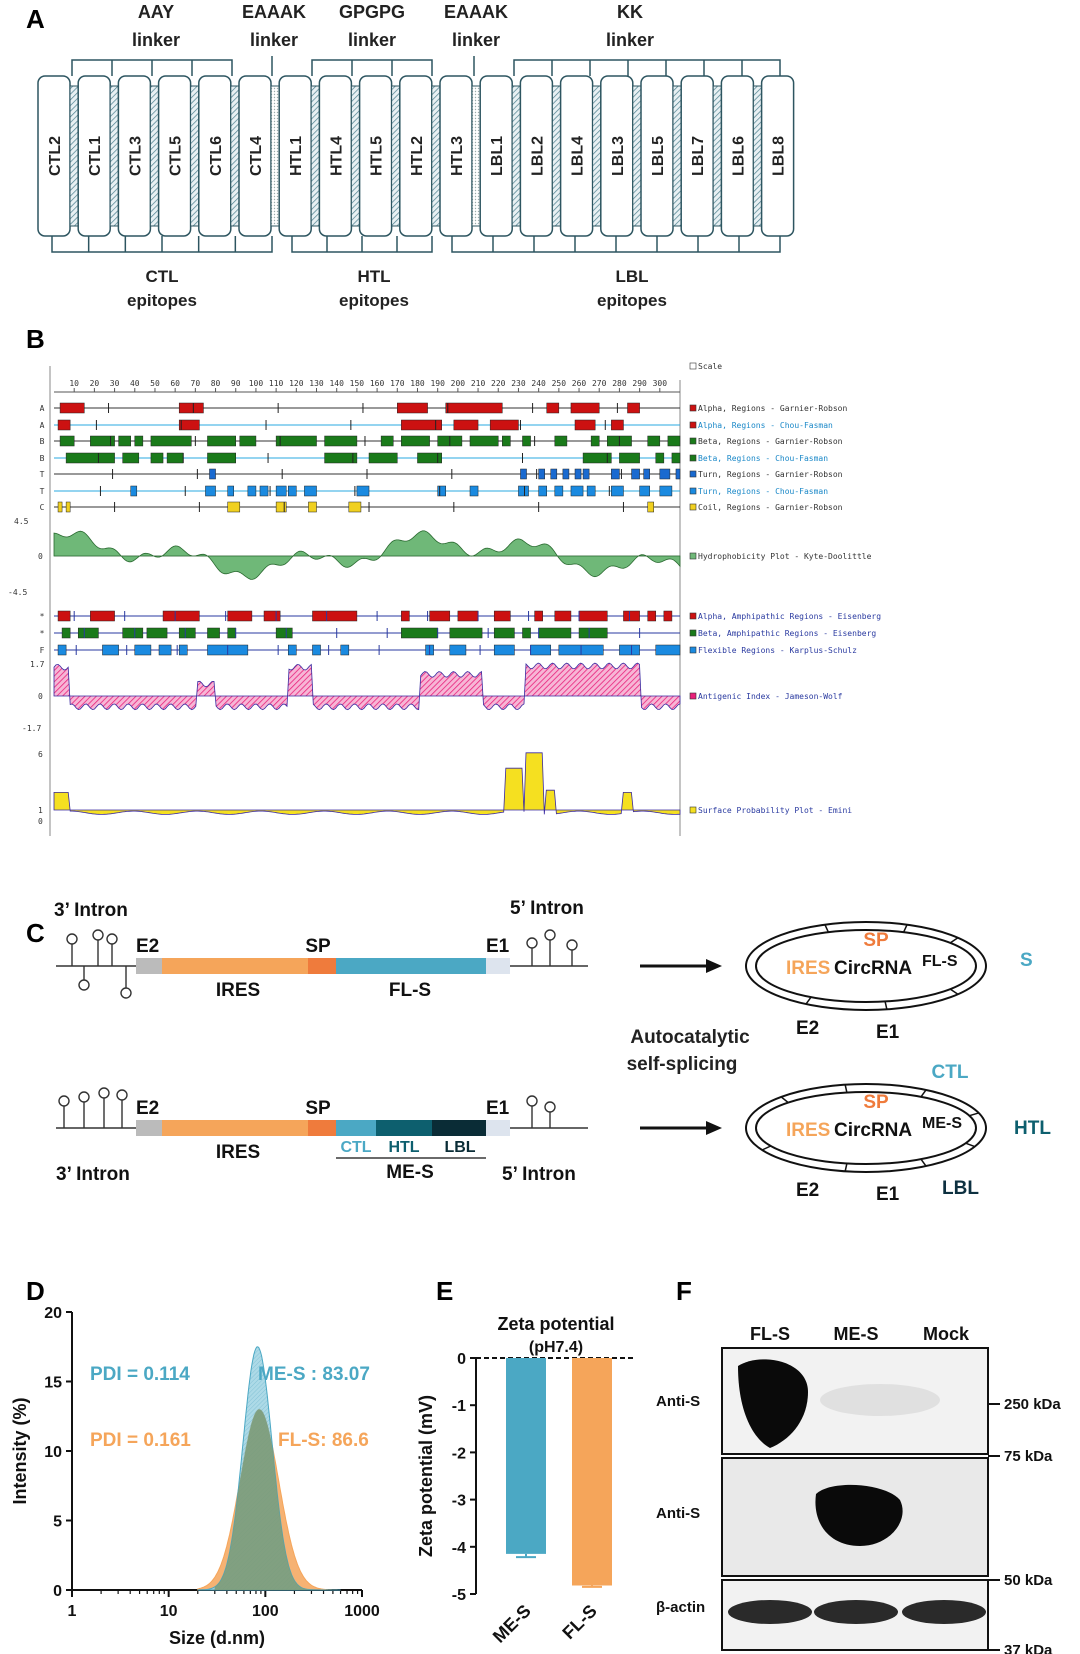 Image resolution: width=1080 pixels, height=1654 pixels. Describe the element at coordinates (684, 1291) in the screenshot. I see `panel-label-f: F` at that location.